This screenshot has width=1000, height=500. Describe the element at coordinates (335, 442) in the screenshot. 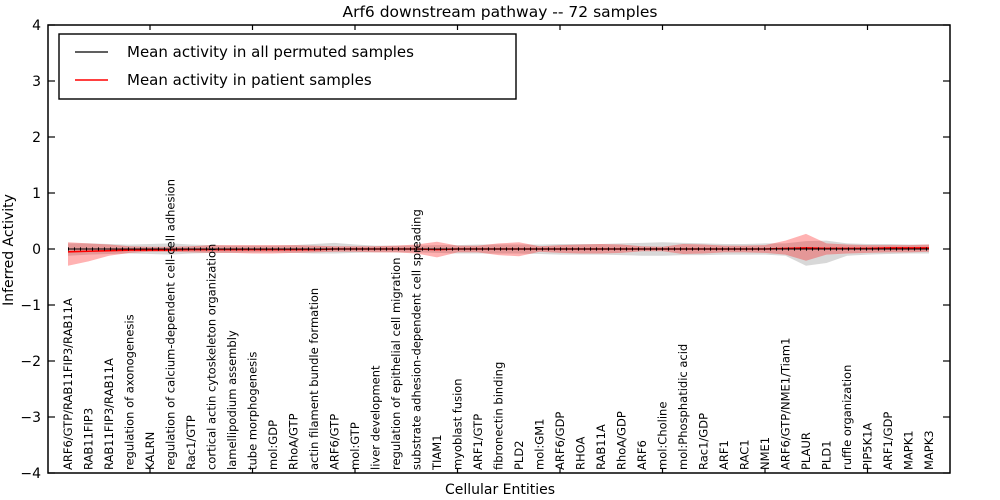

I see `x-category-label: ARF6/GTP` at that location.